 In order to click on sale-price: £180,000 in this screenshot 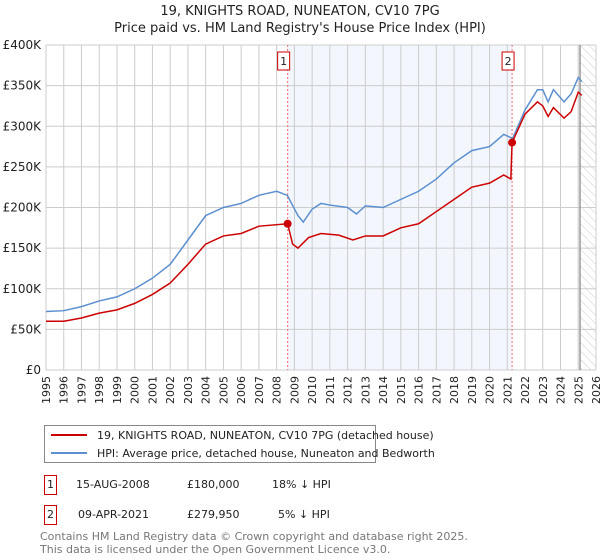, I will do `click(213, 484)`.